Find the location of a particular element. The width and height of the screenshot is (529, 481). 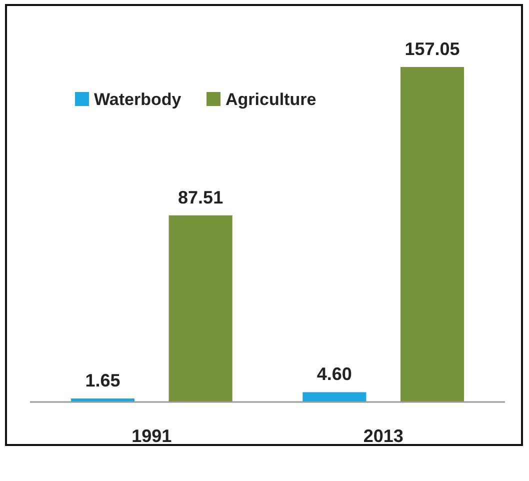

legend-label: Agriculture is located at coordinates (271, 99).